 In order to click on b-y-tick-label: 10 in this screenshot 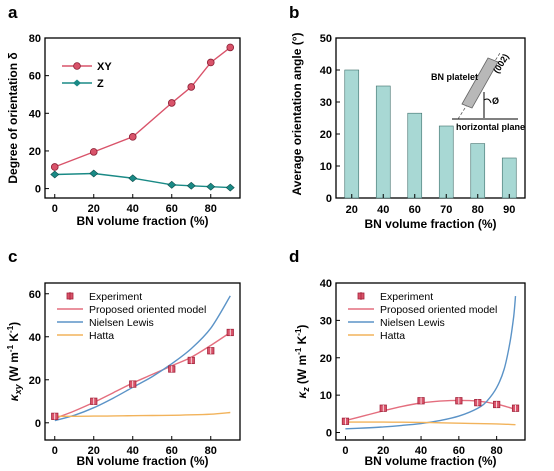, I will do `click(326, 167)`.